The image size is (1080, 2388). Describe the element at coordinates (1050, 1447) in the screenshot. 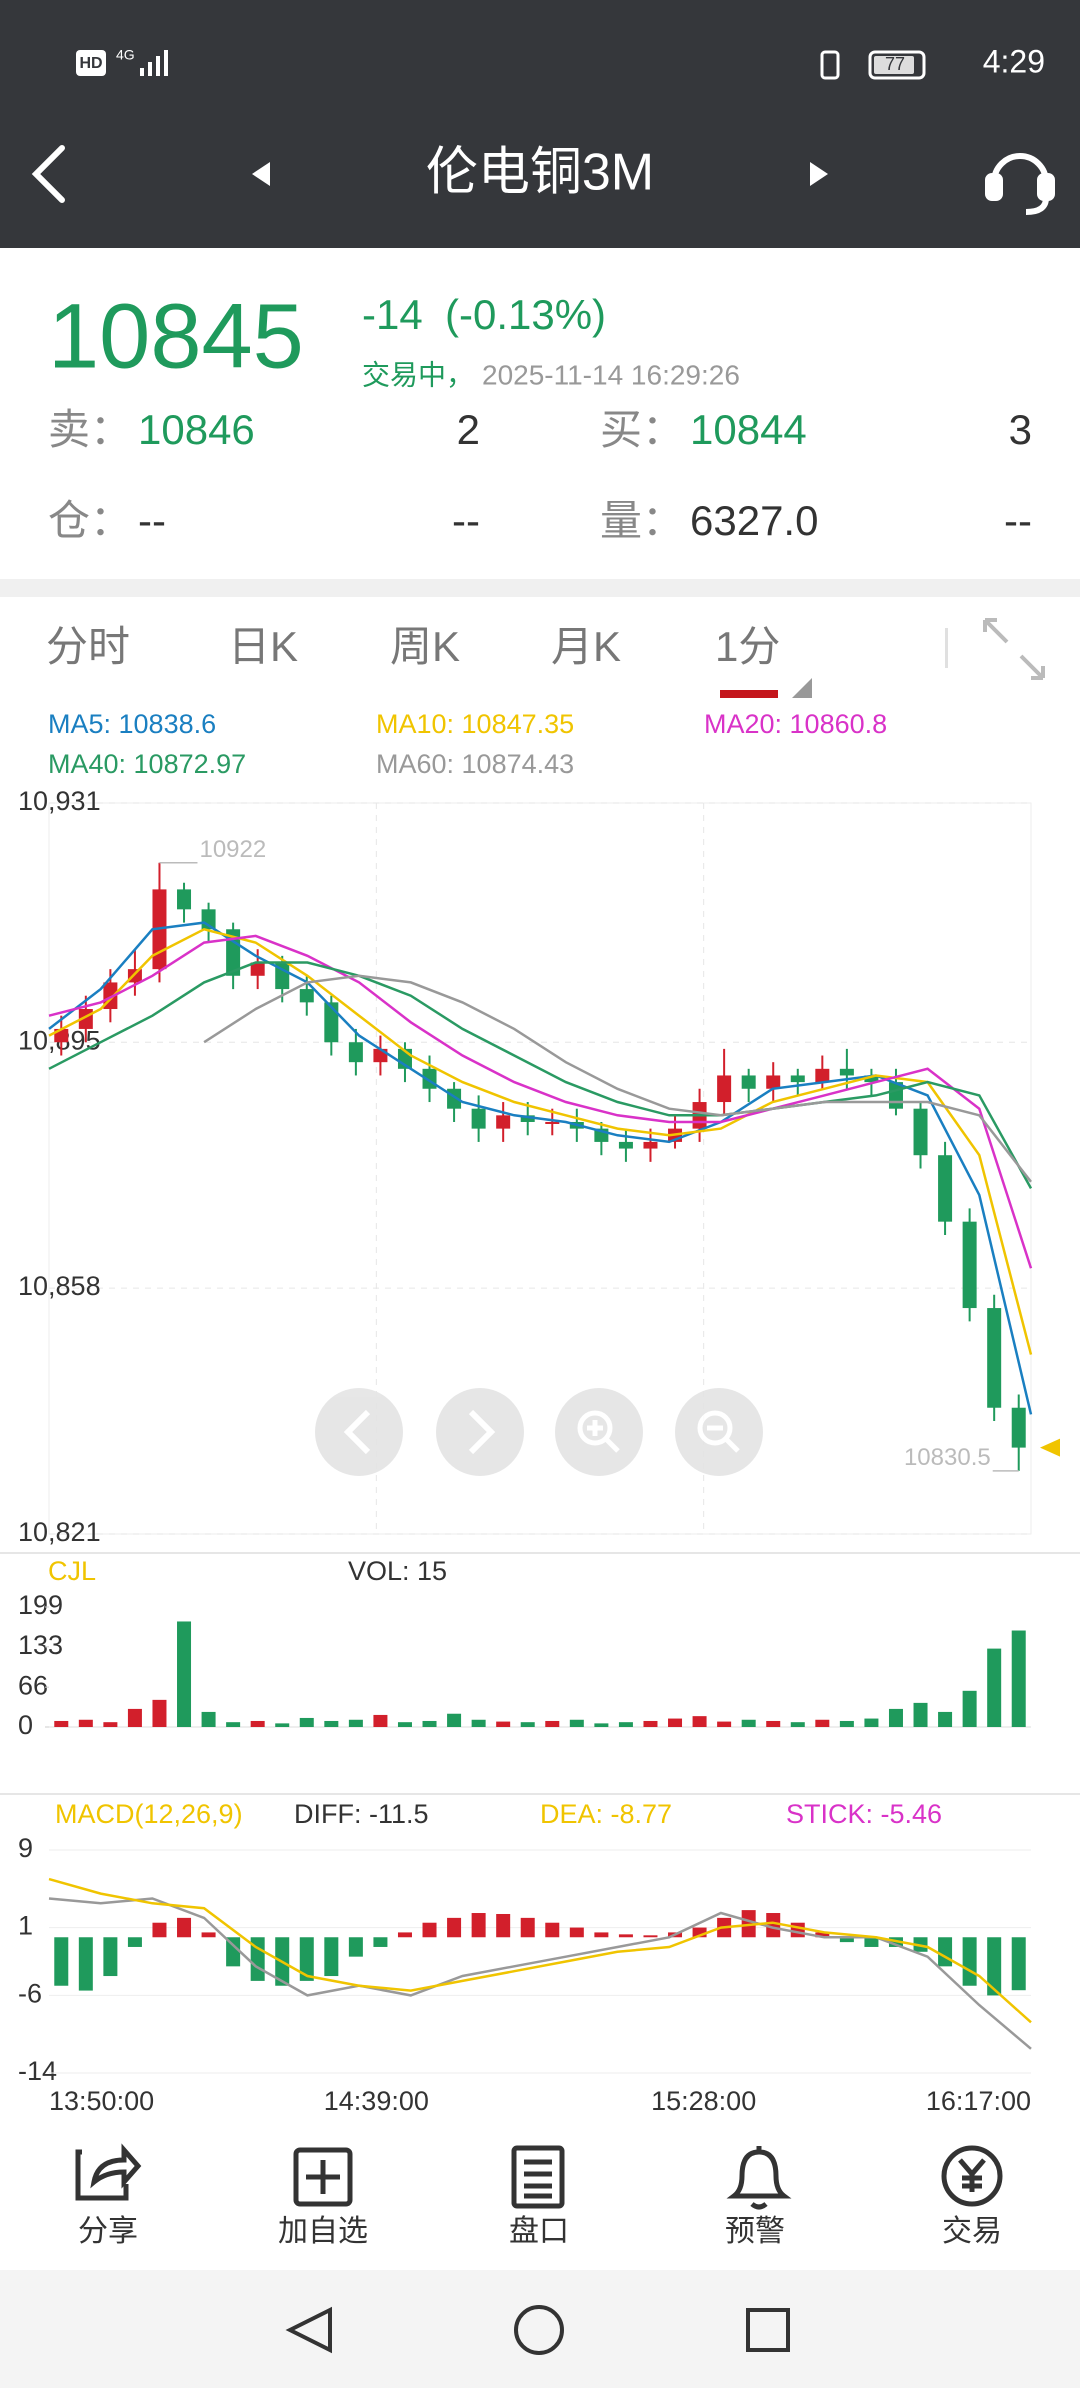

I see `price-marker` at that location.